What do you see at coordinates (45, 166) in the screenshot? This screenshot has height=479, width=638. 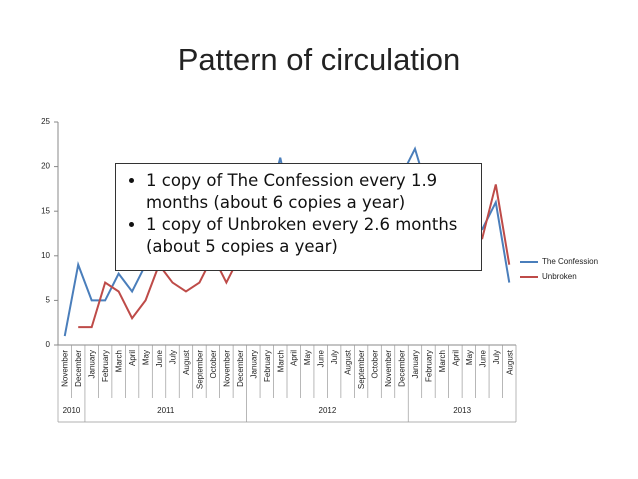 I see `y-tick-label: 20` at bounding box center [45, 166].